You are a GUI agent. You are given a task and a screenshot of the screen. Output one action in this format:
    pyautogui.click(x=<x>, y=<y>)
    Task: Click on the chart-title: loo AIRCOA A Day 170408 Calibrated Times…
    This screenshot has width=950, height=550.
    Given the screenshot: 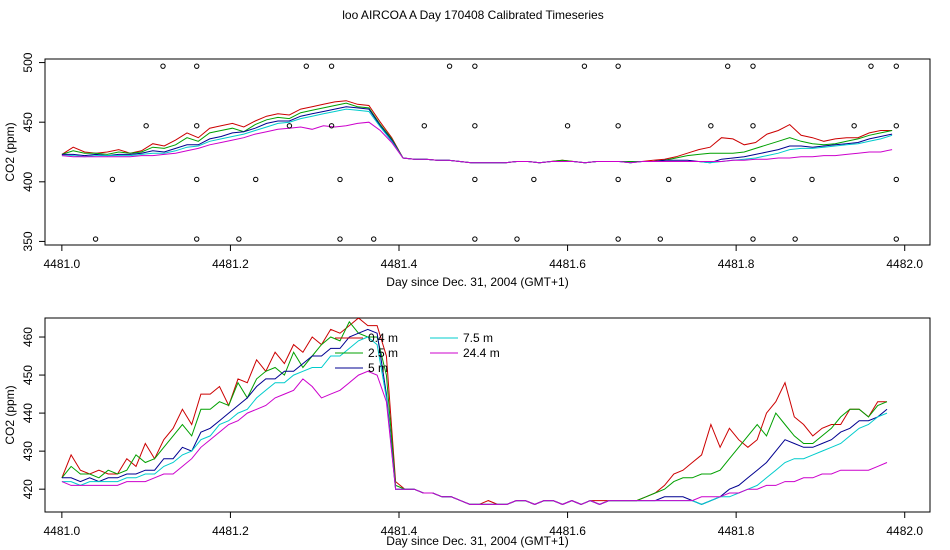 What is the action you would take?
    pyautogui.click(x=472, y=15)
    